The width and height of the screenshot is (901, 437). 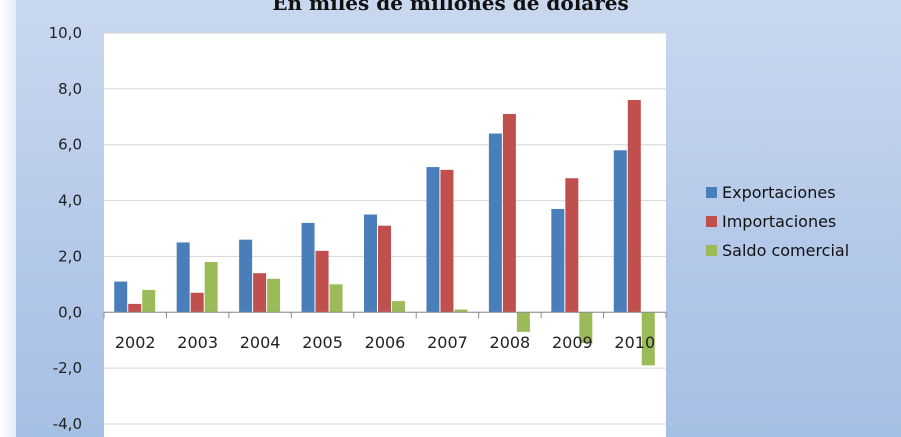 What do you see at coordinates (336, 298) in the screenshot?
I see `bar-saldo-comercial-2005` at bounding box center [336, 298].